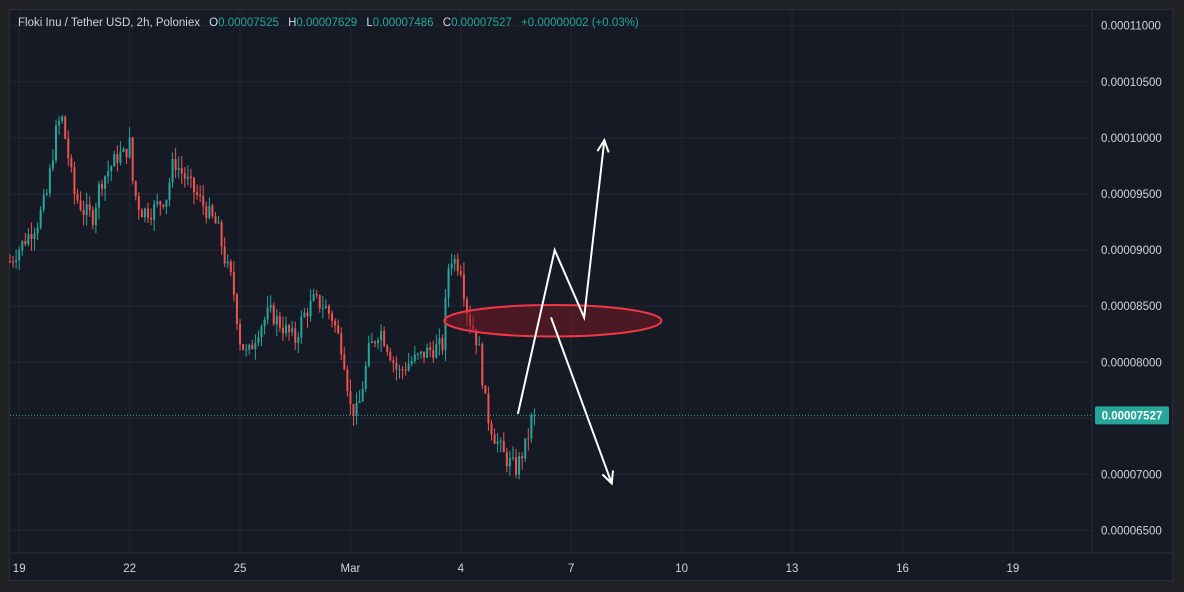 The width and height of the screenshot is (1184, 592). Describe the element at coordinates (1131, 307) in the screenshot. I see `y-tick-label: 0.00008500` at that location.